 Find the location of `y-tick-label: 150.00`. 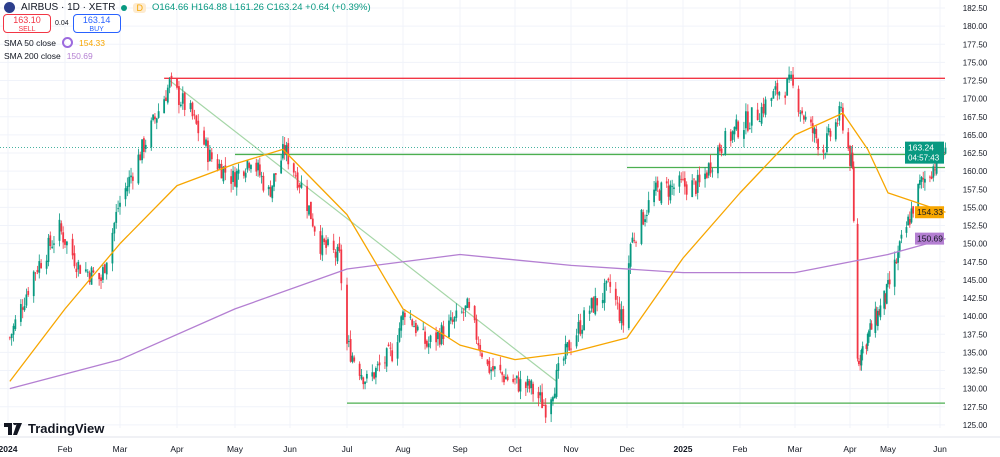

y-tick-label: 150.00 is located at coordinates (975, 244).